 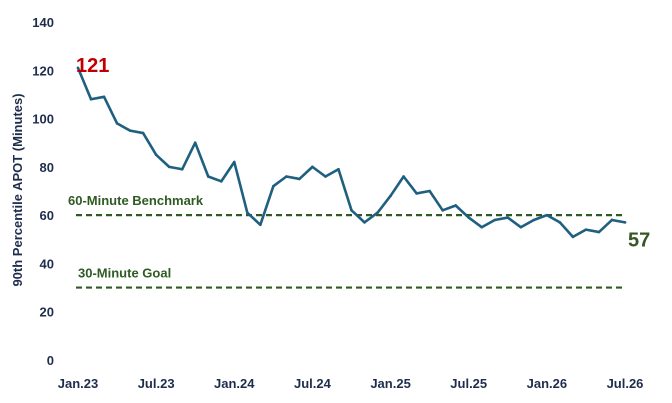 I want to click on y-tick-label: 100, so click(x=43, y=119).